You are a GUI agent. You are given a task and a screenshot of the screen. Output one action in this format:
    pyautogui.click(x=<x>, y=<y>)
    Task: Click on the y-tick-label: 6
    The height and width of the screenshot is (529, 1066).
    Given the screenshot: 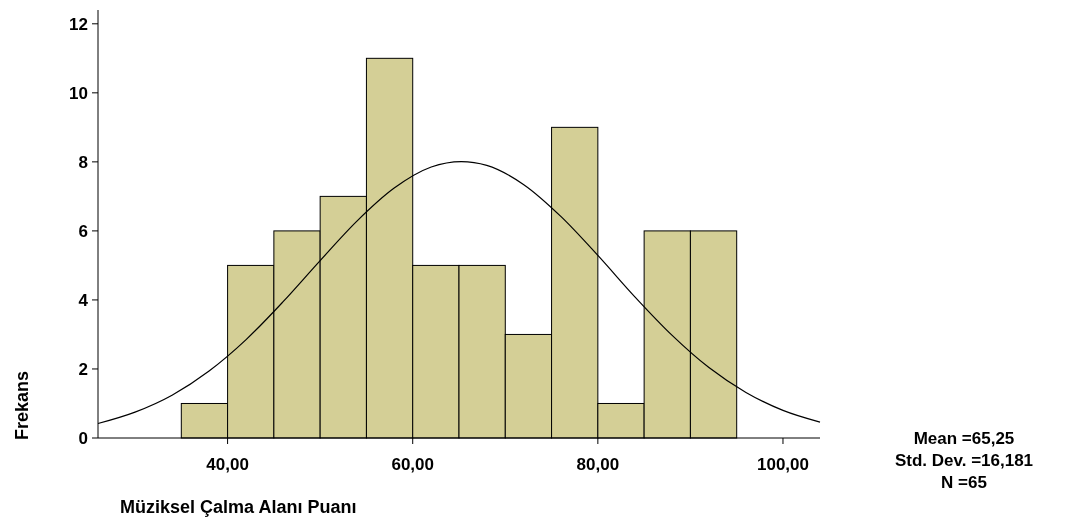 What is the action you would take?
    pyautogui.click(x=83, y=231)
    